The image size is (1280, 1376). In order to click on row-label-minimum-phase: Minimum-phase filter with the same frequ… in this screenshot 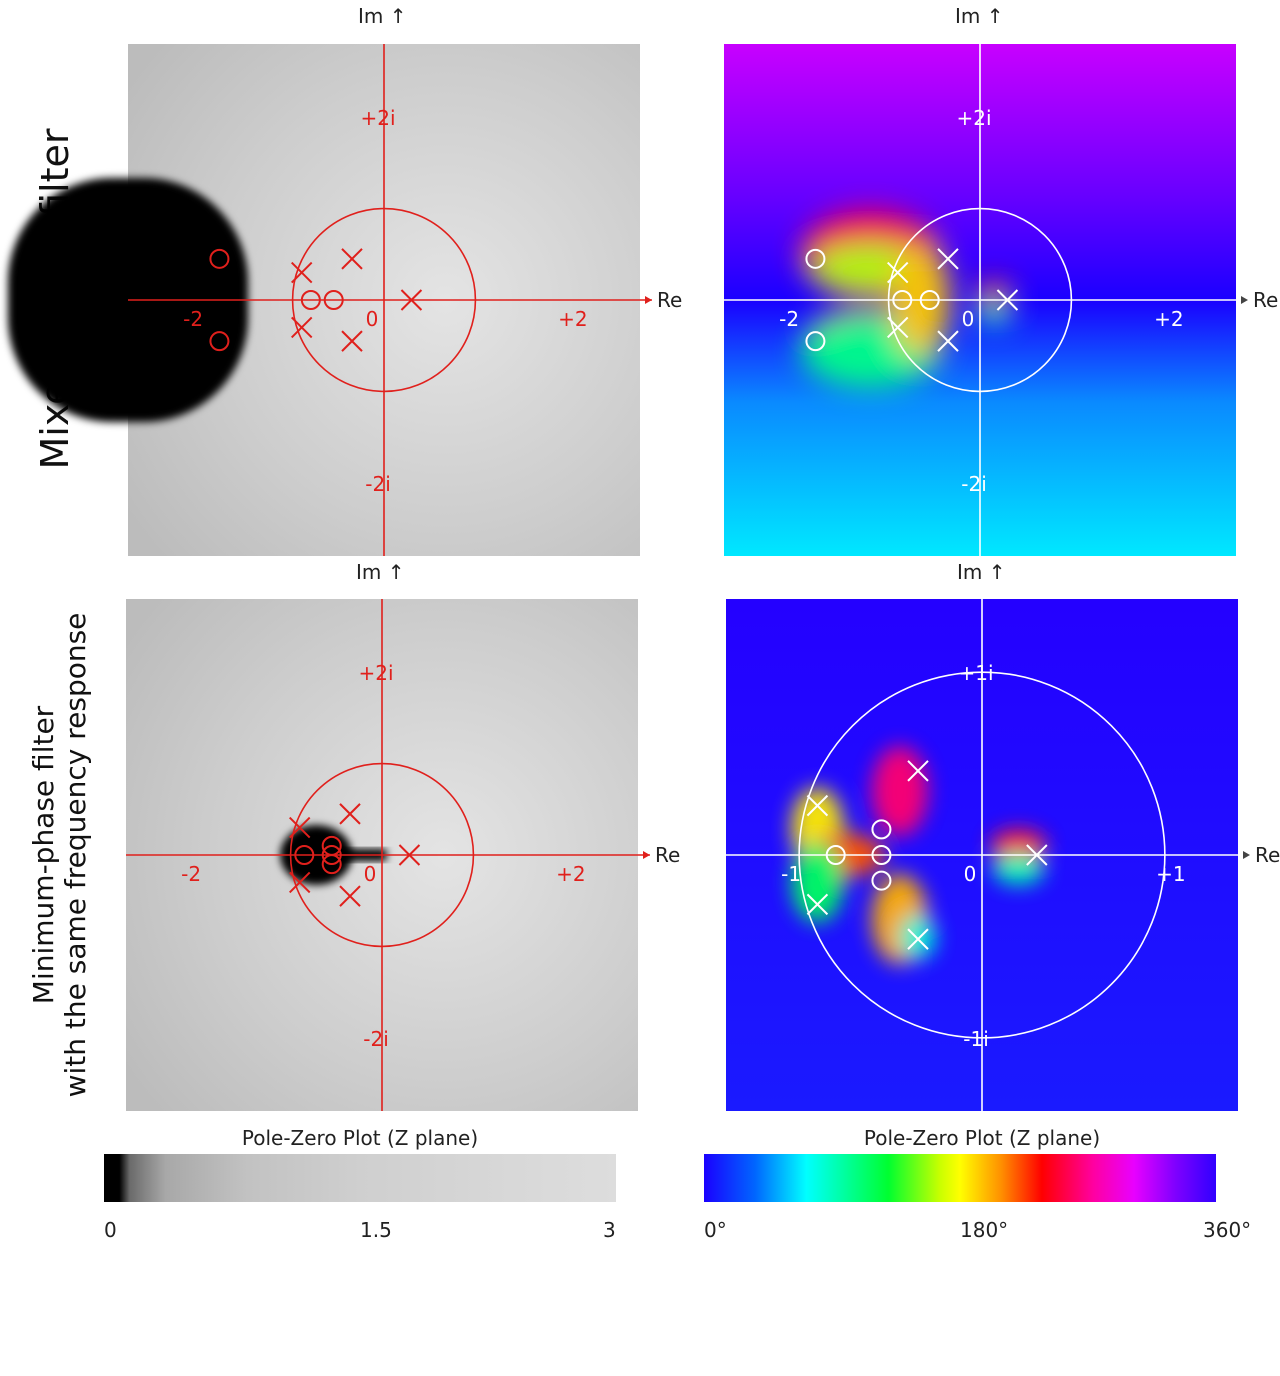, I will do `click(60, 855)`.